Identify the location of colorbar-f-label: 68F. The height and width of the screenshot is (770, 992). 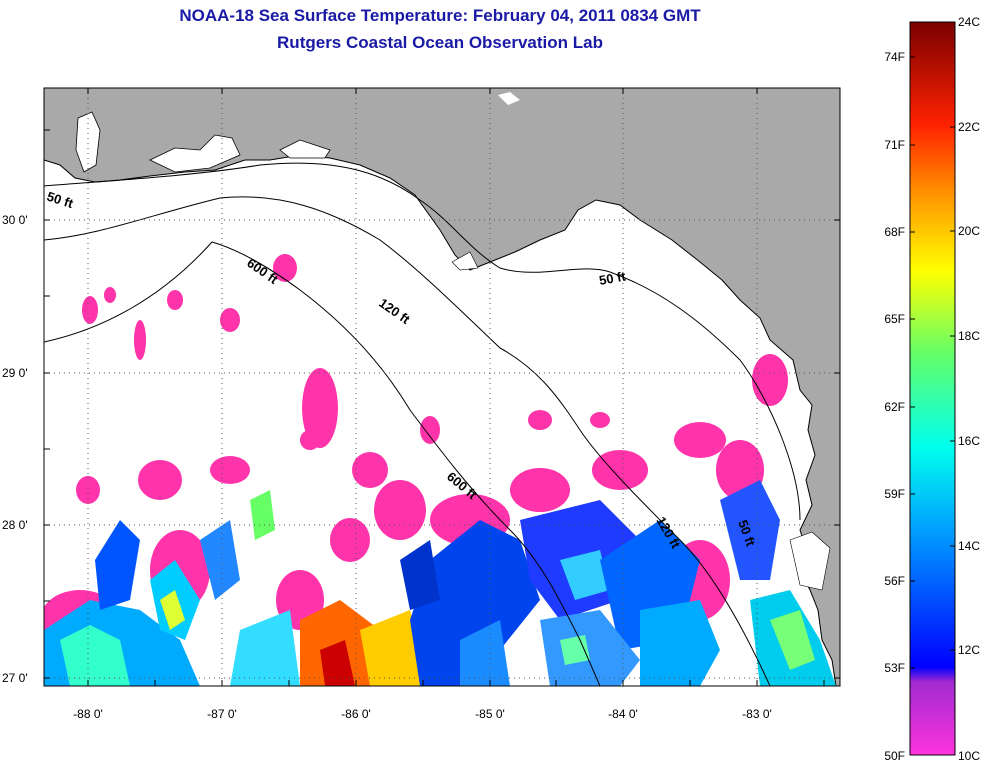
(894, 232).